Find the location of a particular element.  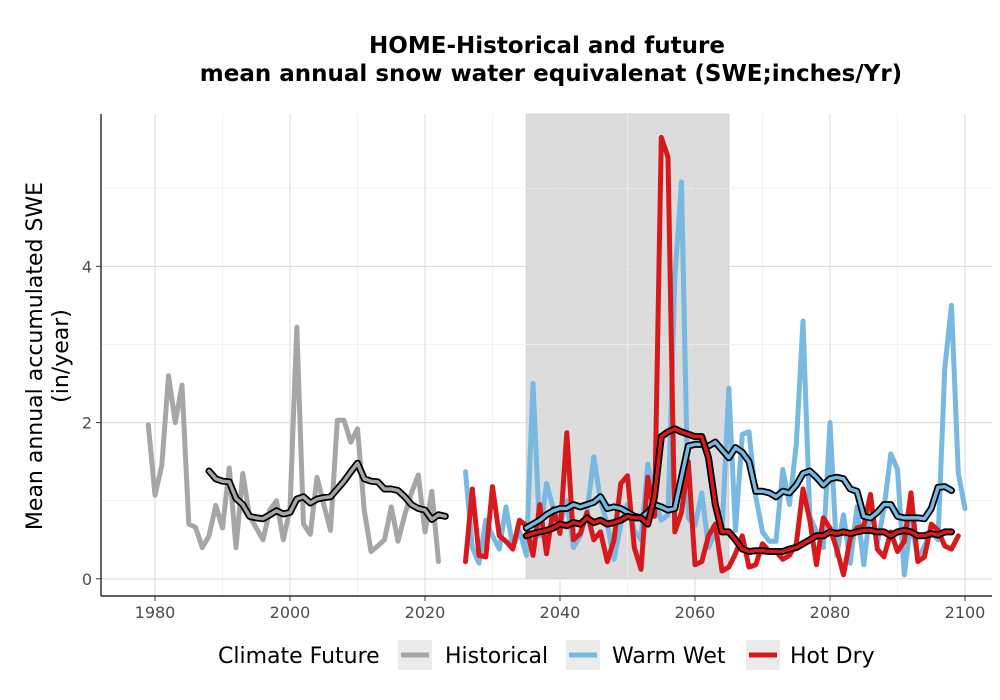

trend-line-warm-wet is located at coordinates (739, 485).